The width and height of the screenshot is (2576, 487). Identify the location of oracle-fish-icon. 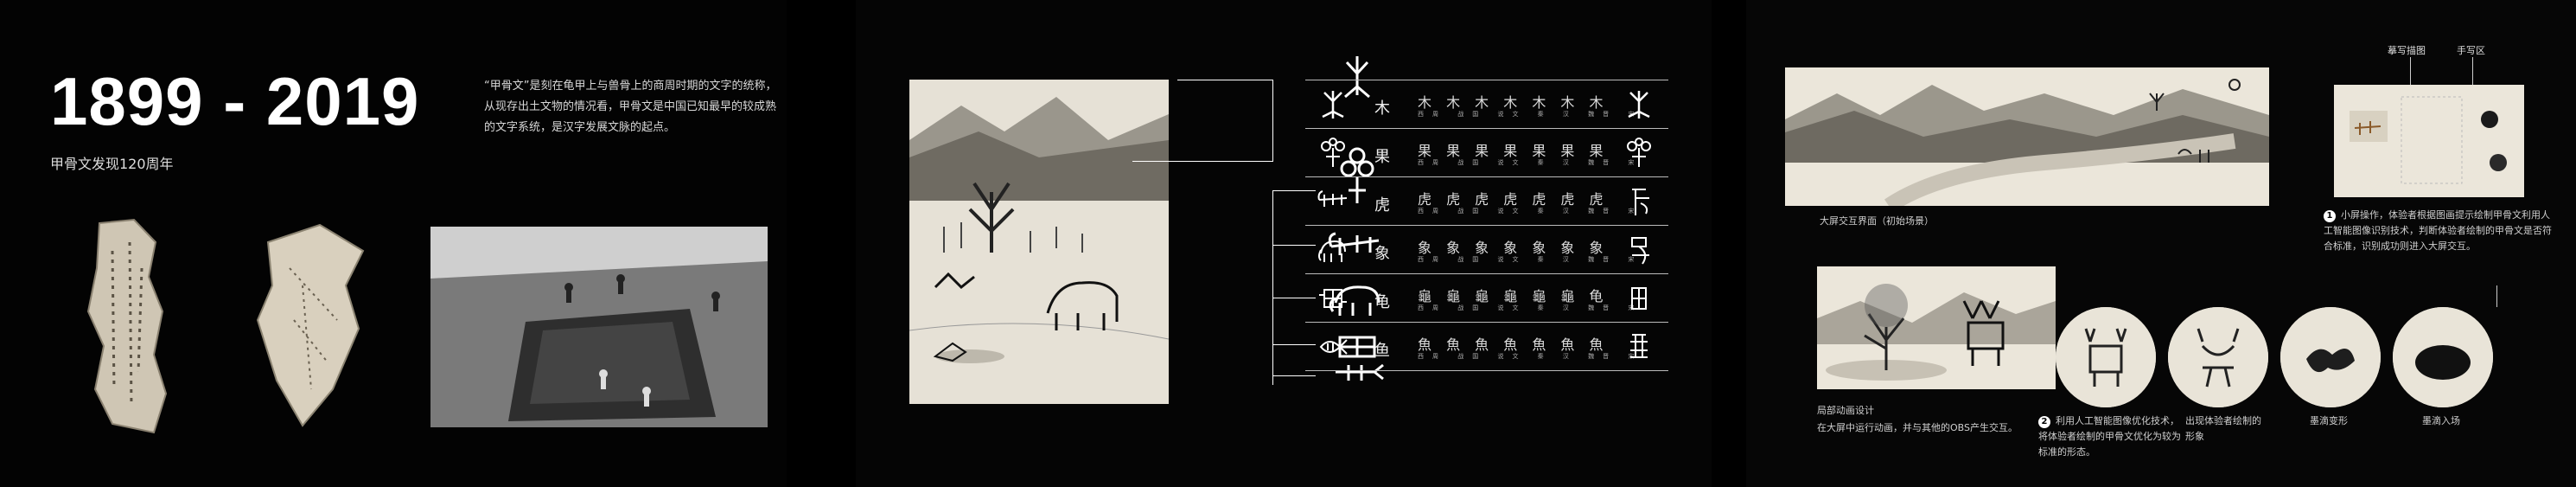
(1333, 347).